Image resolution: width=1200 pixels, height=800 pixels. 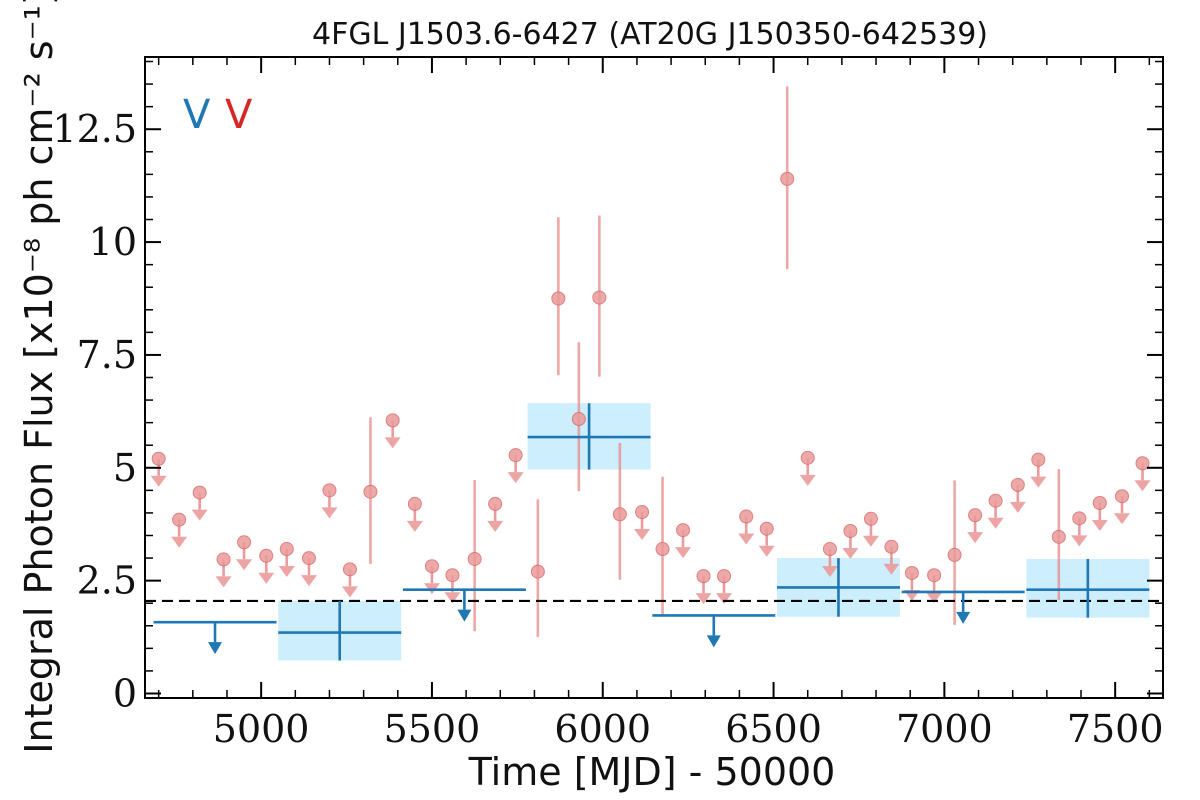 What do you see at coordinates (1115, 729) in the screenshot?
I see `x-tick-label: 7500` at bounding box center [1115, 729].